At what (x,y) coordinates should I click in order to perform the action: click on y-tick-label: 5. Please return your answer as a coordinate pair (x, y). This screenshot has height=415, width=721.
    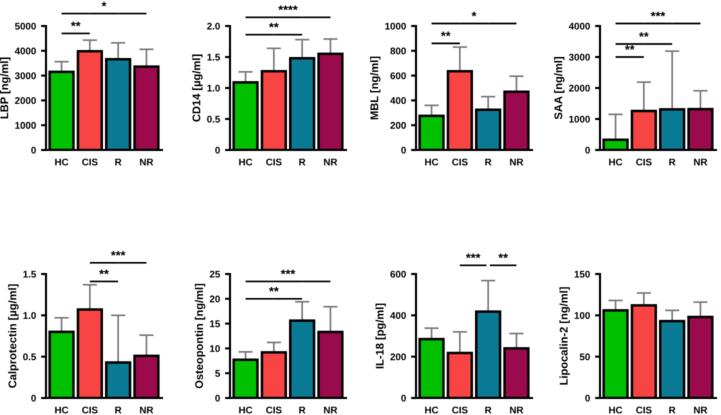
    Looking at the image, I should click on (217, 373).